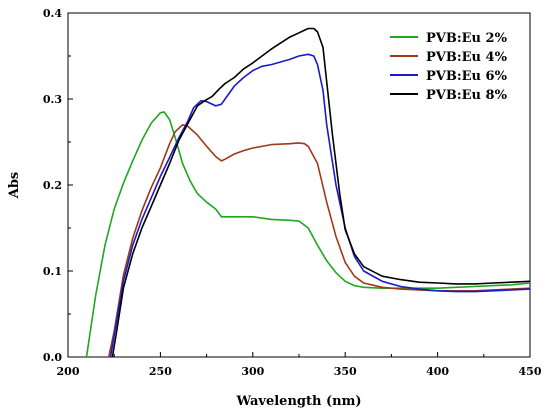 Image resolution: width=550 pixels, height=414 pixels. What do you see at coordinates (449, 67) in the screenshot?
I see `legend: PVB:Eu 2% PVB:Eu 4% PVB:Eu 6% PVB:Eu 8%` at bounding box center [449, 67].